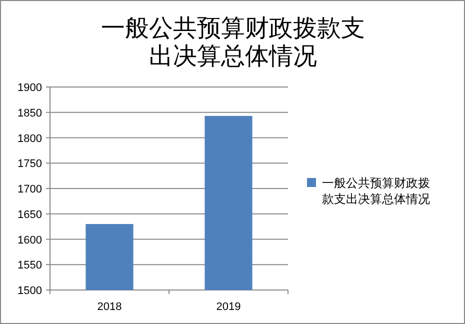 The width and height of the screenshot is (465, 324). What do you see at coordinates (368, 191) in the screenshot?
I see `legend: 一般公共预算财政拨款支出决算总体情况` at bounding box center [368, 191].